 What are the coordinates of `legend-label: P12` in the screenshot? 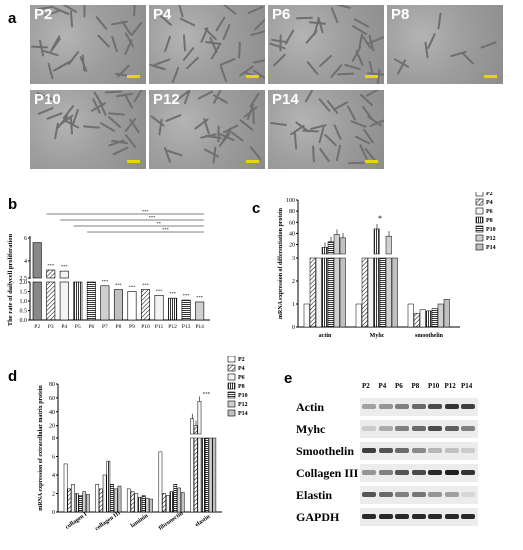 It's located at (491, 239).